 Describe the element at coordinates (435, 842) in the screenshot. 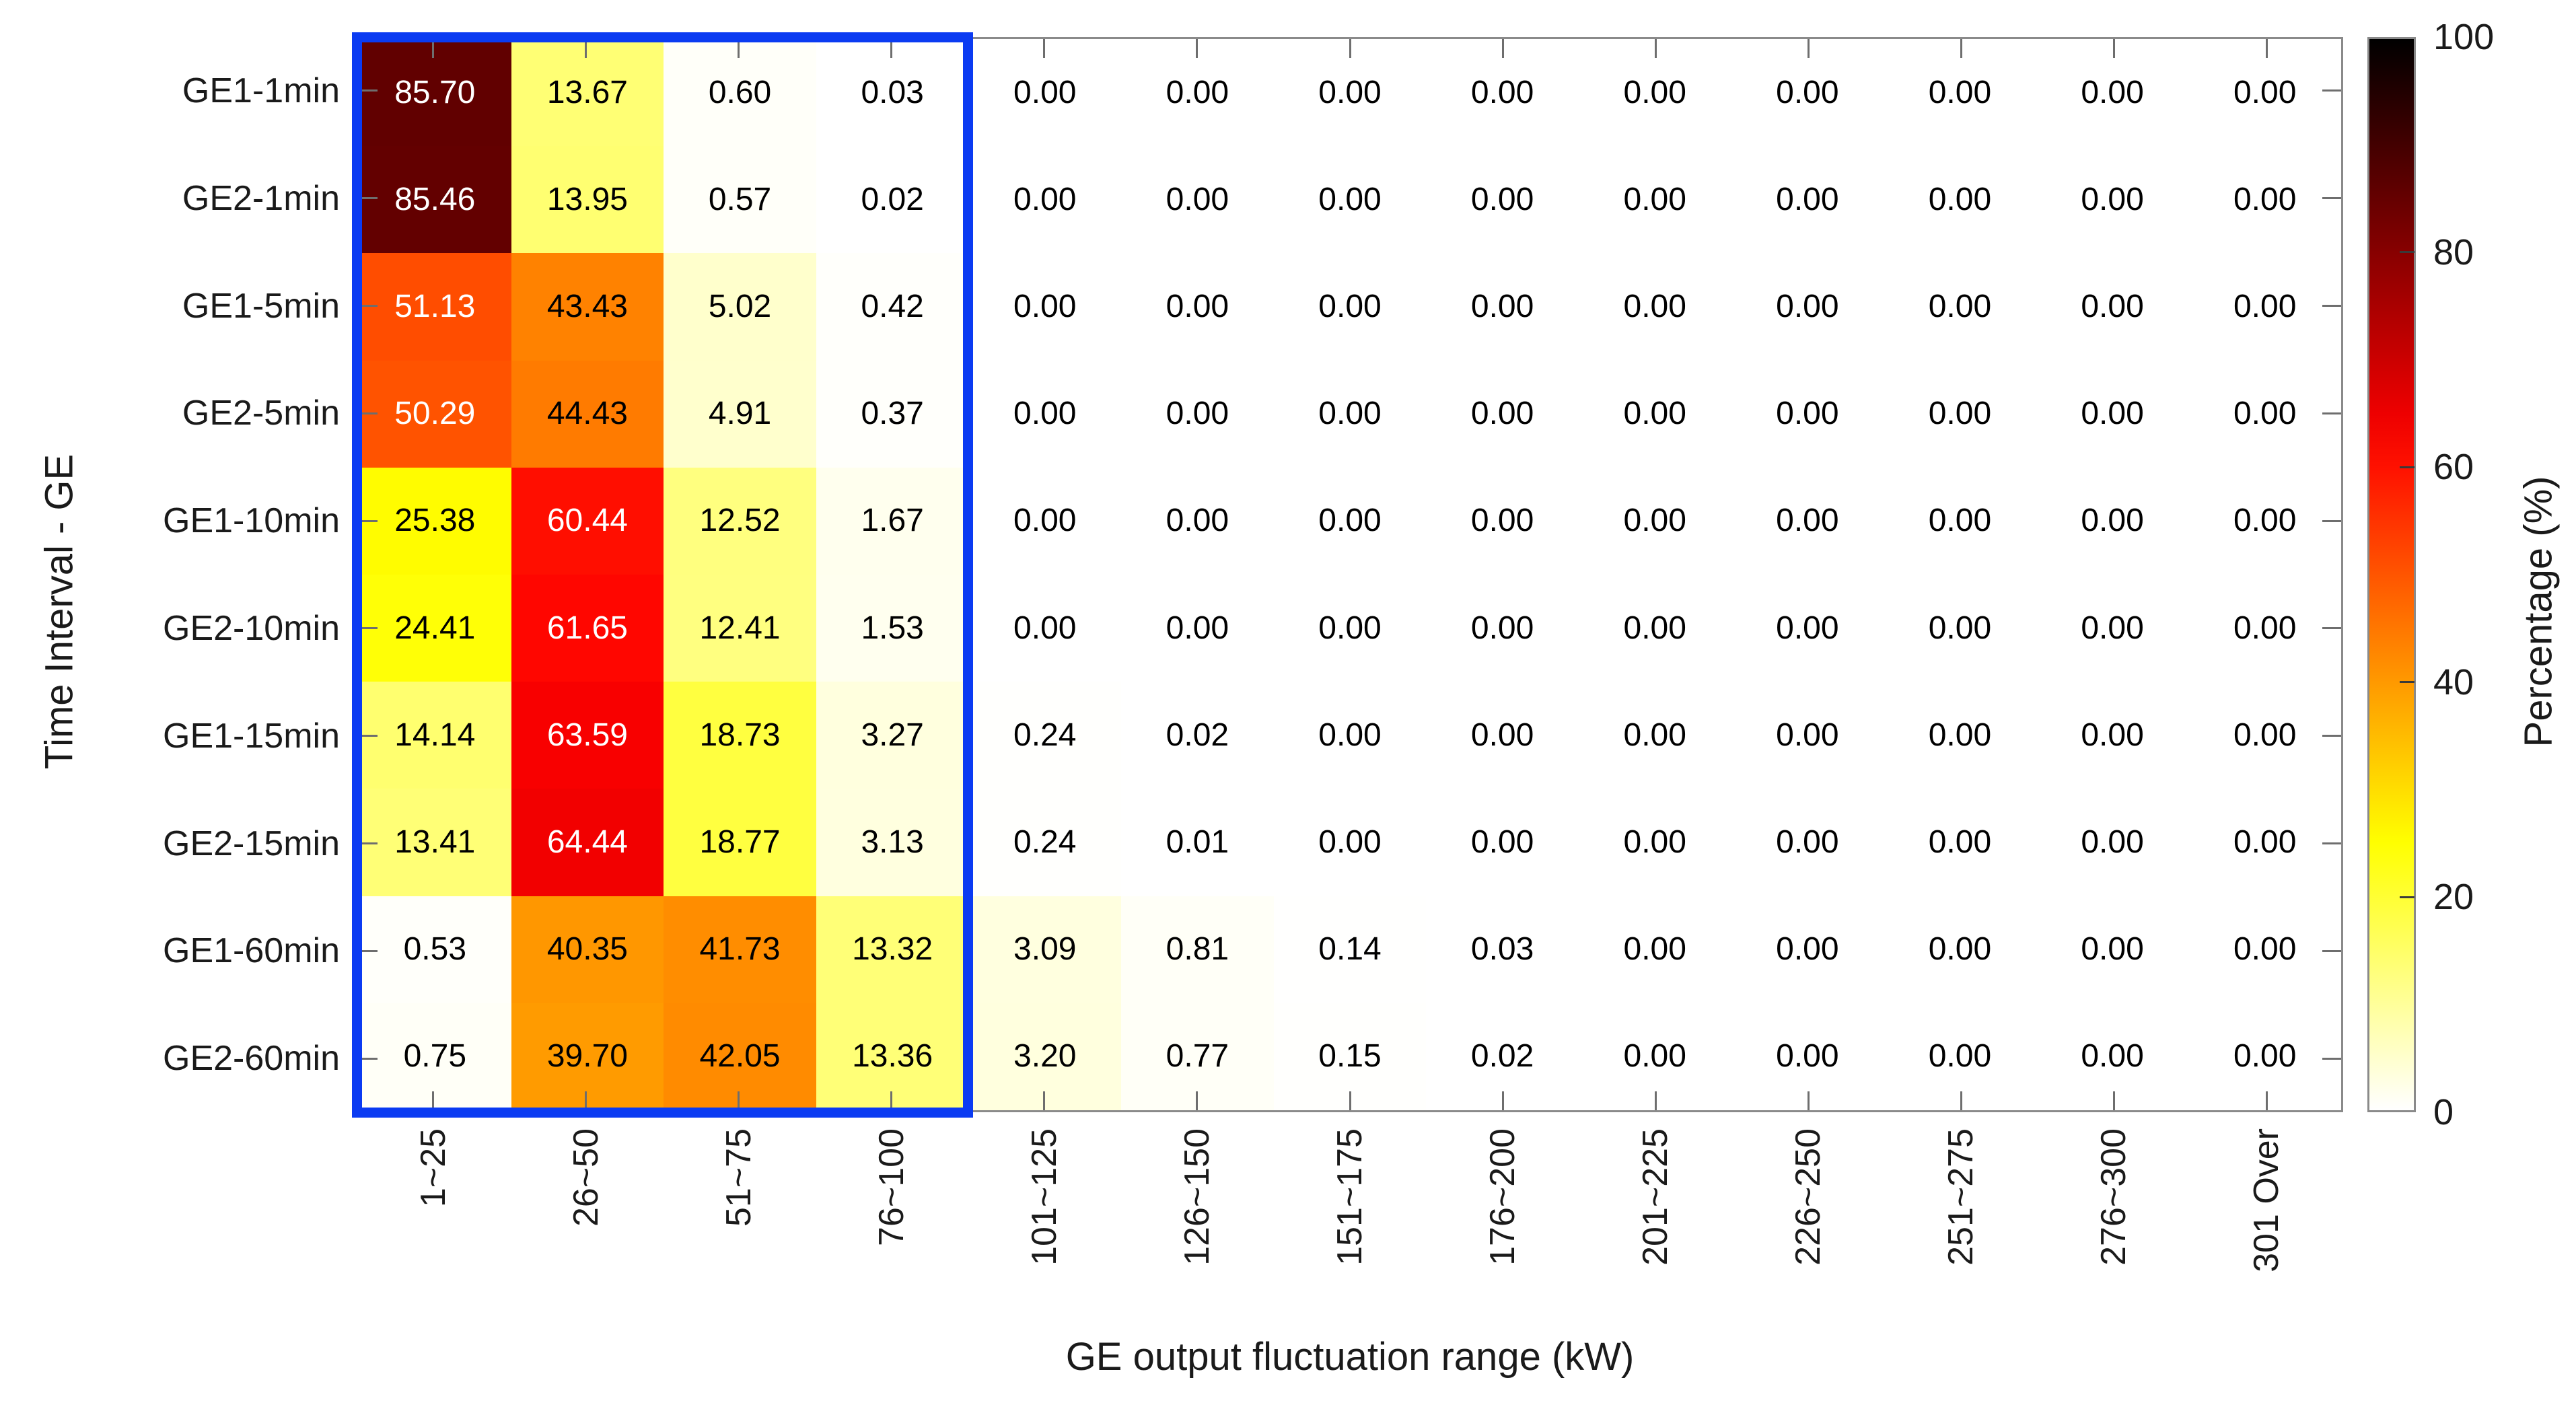

I see `cell-value: 13.41` at that location.